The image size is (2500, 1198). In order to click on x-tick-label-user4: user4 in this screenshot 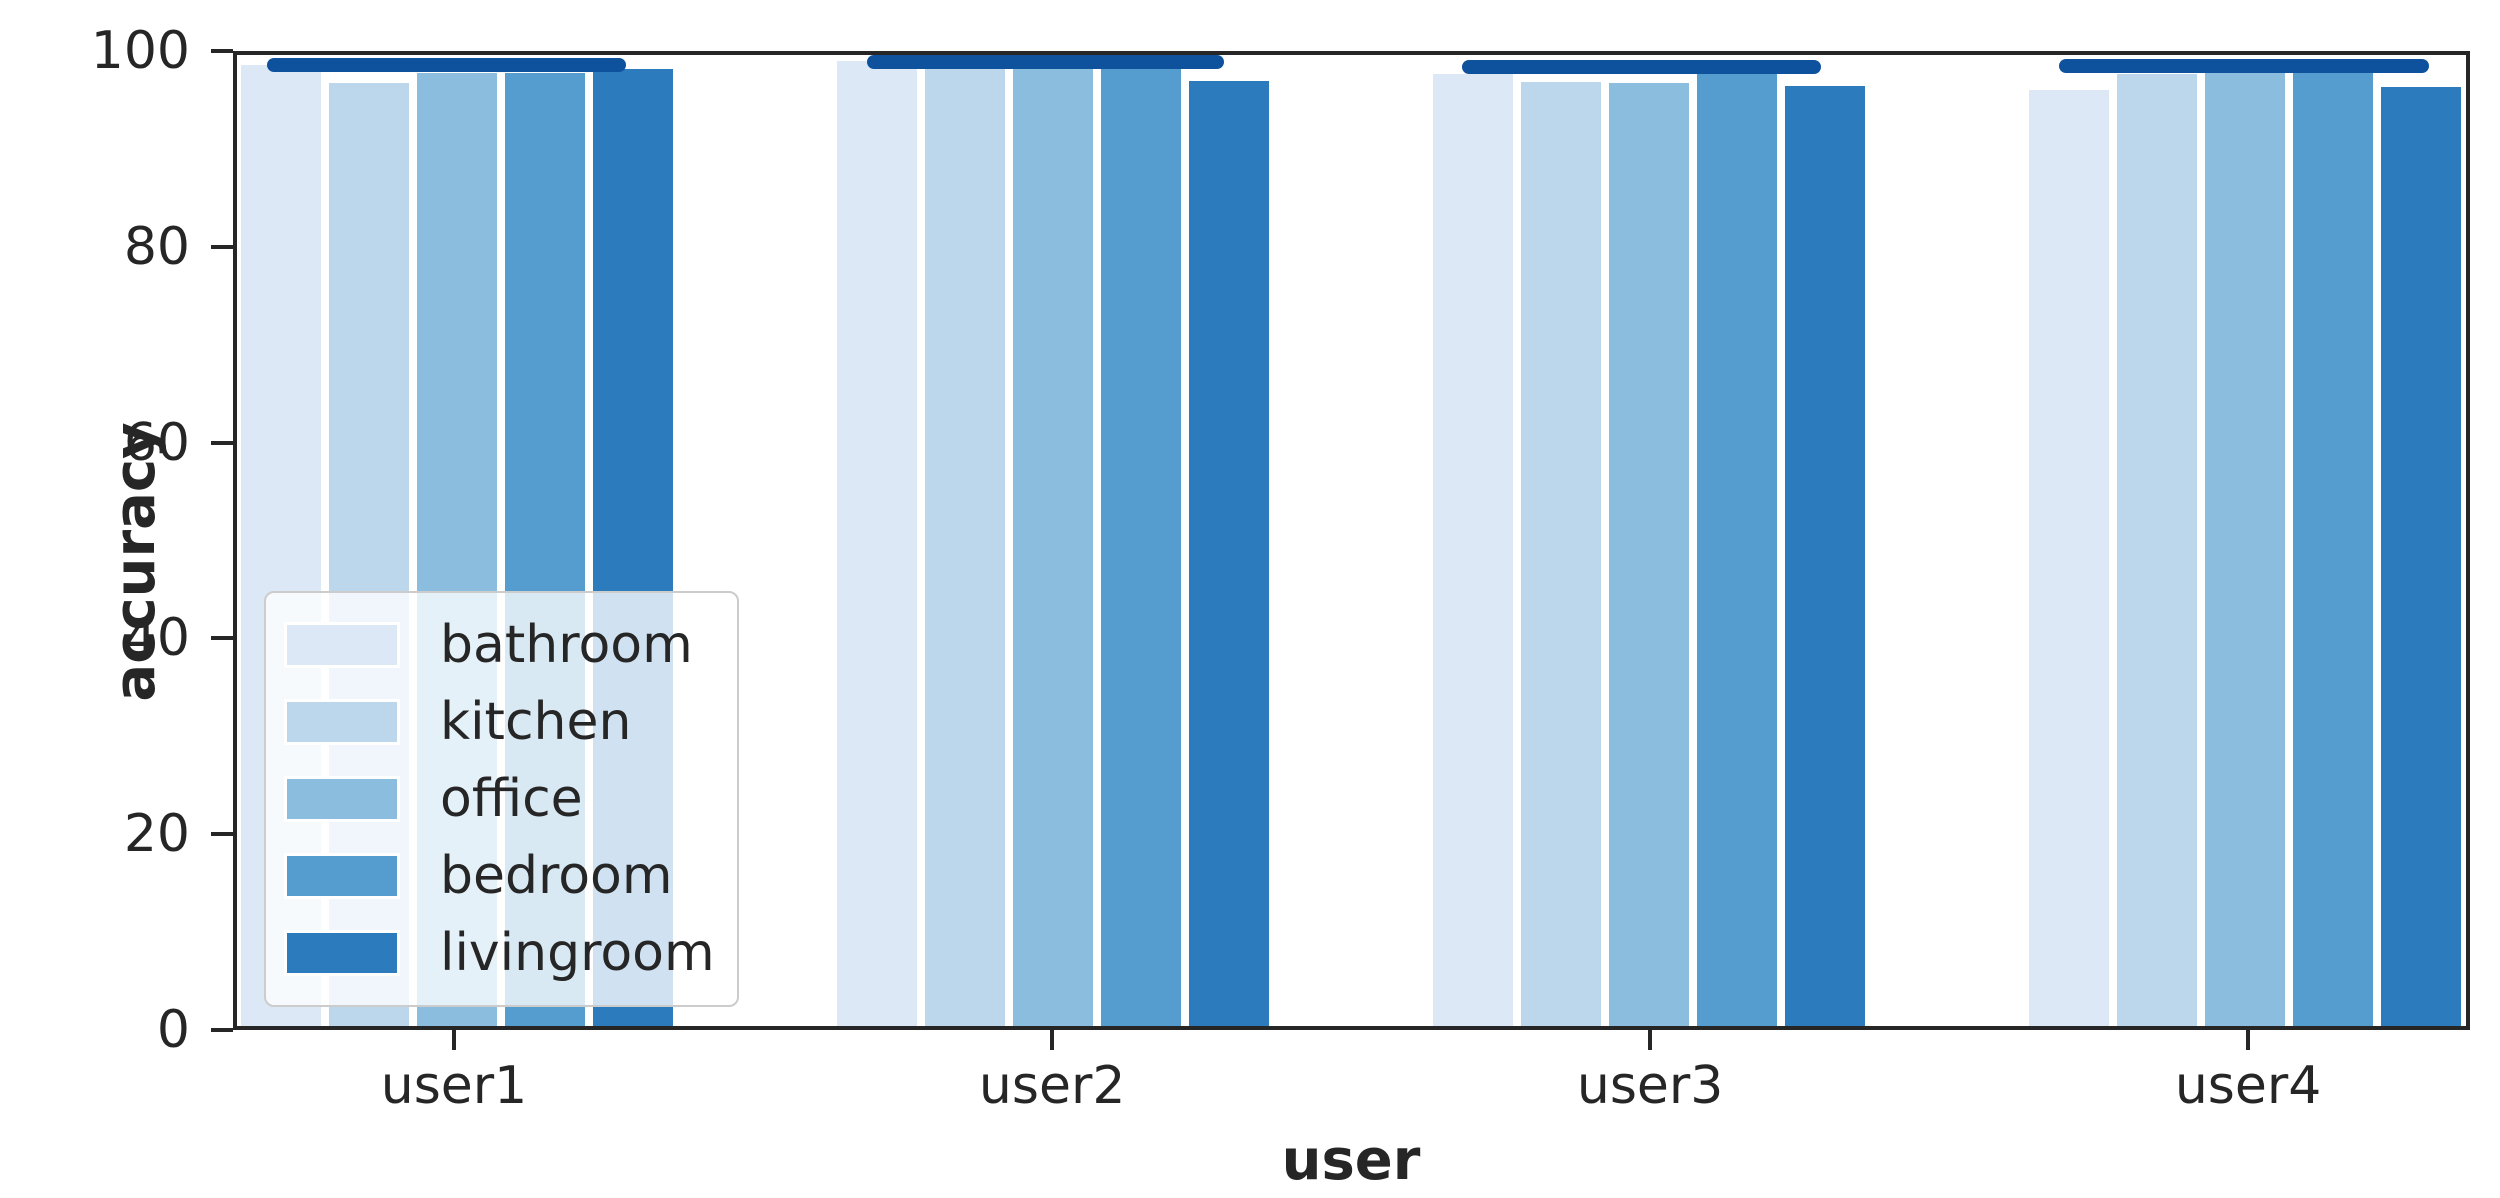, I will do `click(2248, 1086)`.